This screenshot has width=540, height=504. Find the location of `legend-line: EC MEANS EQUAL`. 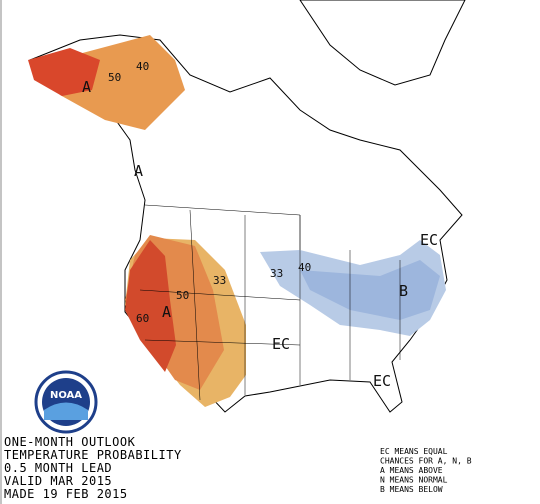

legend-line: EC MEANS EQUAL is located at coordinates (414, 451).